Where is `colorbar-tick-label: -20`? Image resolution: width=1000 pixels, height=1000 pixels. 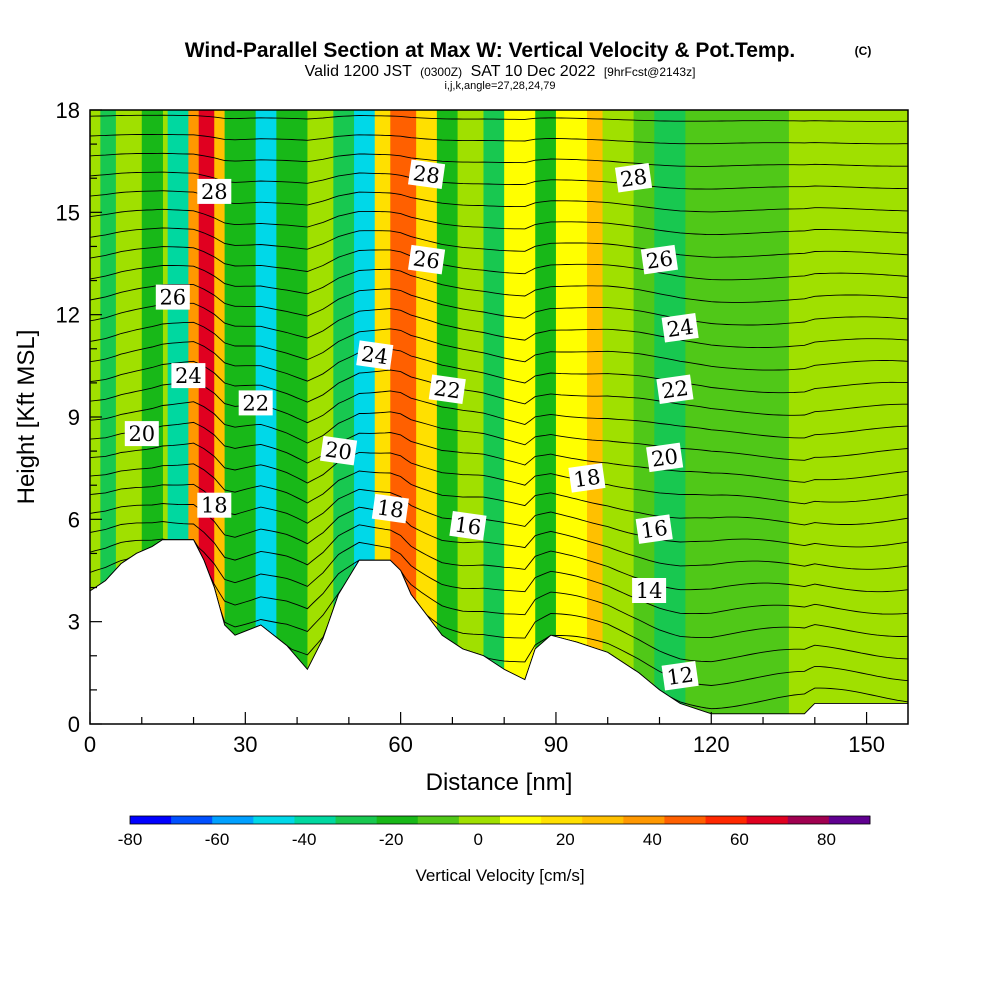
colorbar-tick-label: -20 is located at coordinates (391, 839).